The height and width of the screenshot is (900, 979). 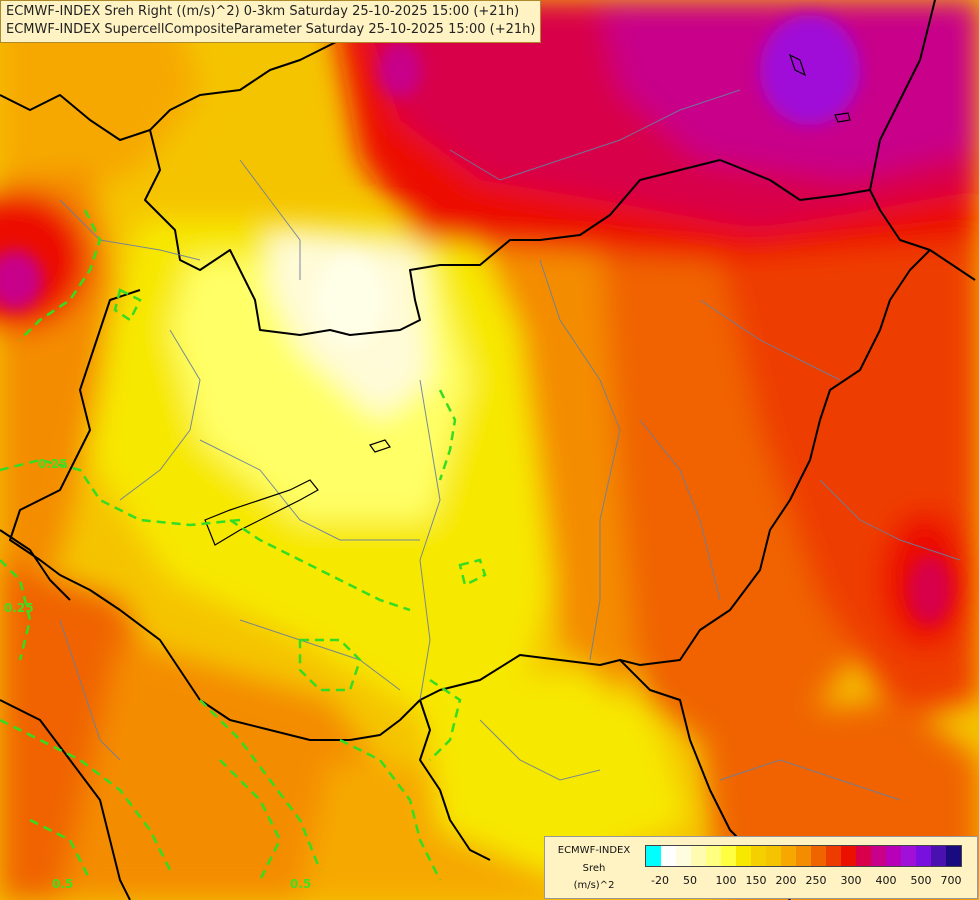 I want to click on legend-tick: 200, so click(x=786, y=880).